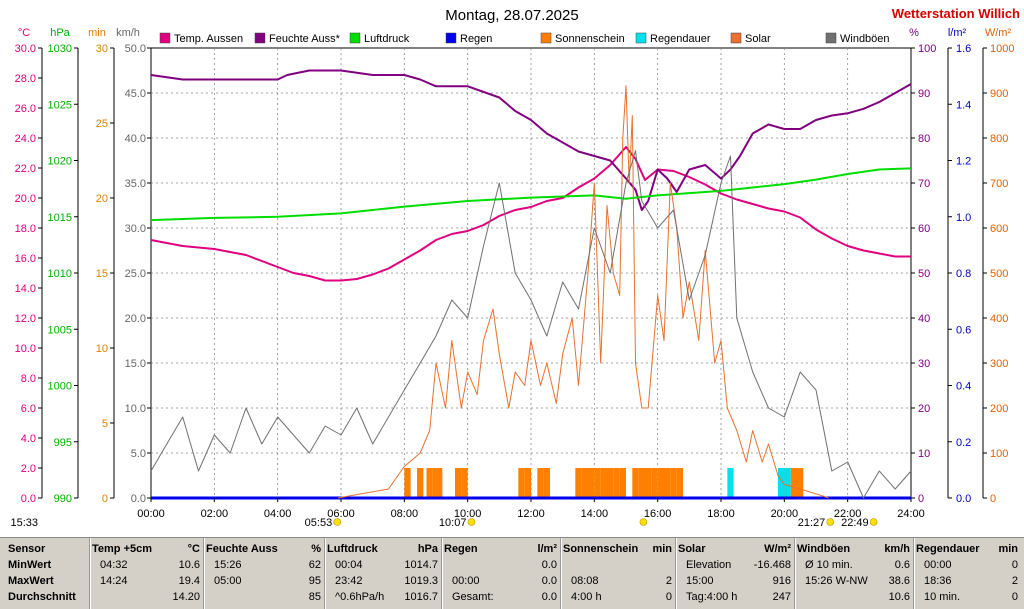 The height and width of the screenshot is (609, 1024). What do you see at coordinates (25, 289) in the screenshot?
I see `axis-tick-label: 14.0` at bounding box center [25, 289].